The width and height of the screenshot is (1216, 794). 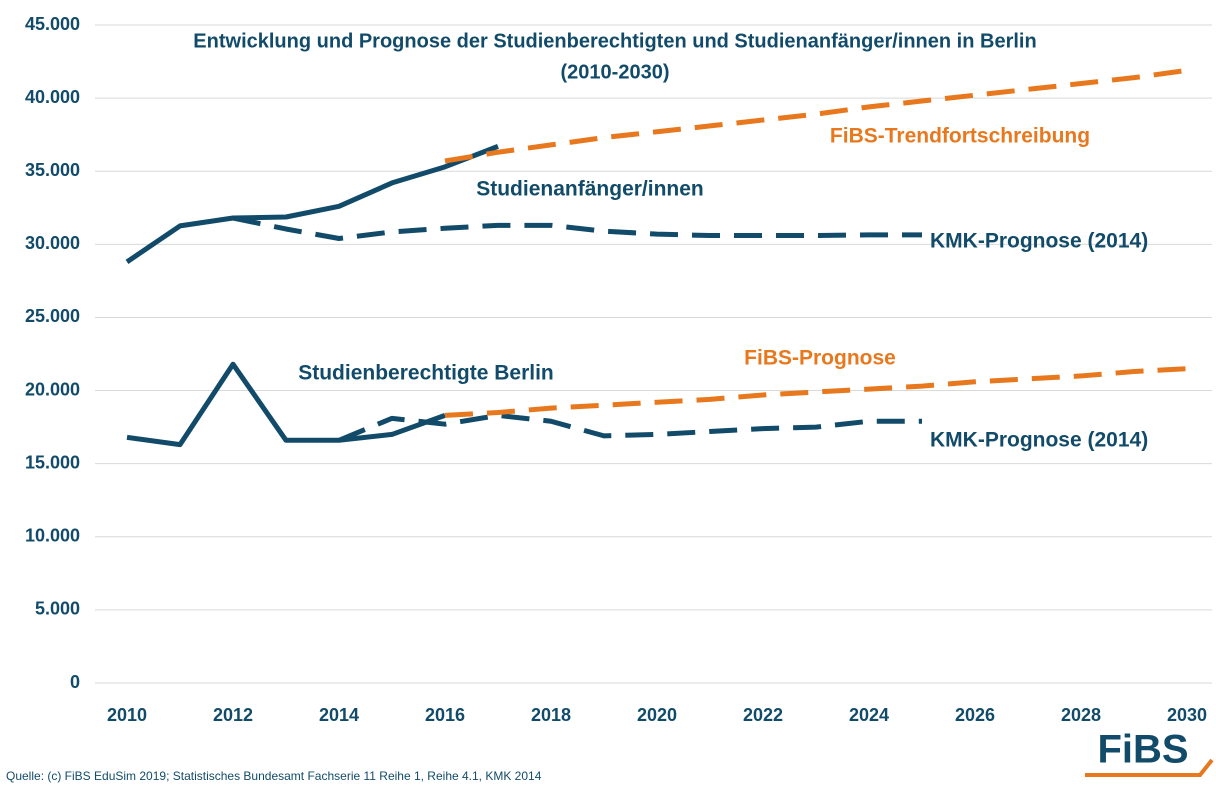 What do you see at coordinates (75, 682) in the screenshot?
I see `y-tick-label: 0` at bounding box center [75, 682].